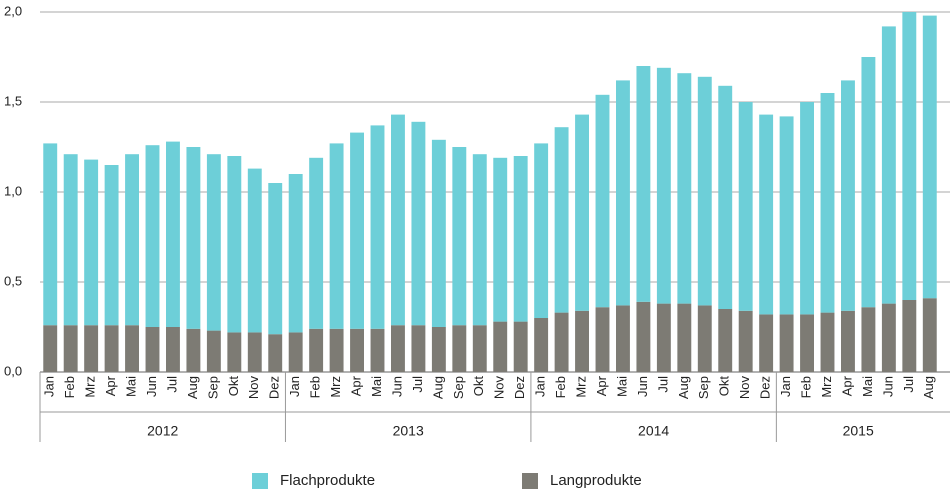 The height and width of the screenshot is (492, 952). Describe the element at coordinates (13, 280) in the screenshot. I see `y-tick-label: 0,5` at that location.